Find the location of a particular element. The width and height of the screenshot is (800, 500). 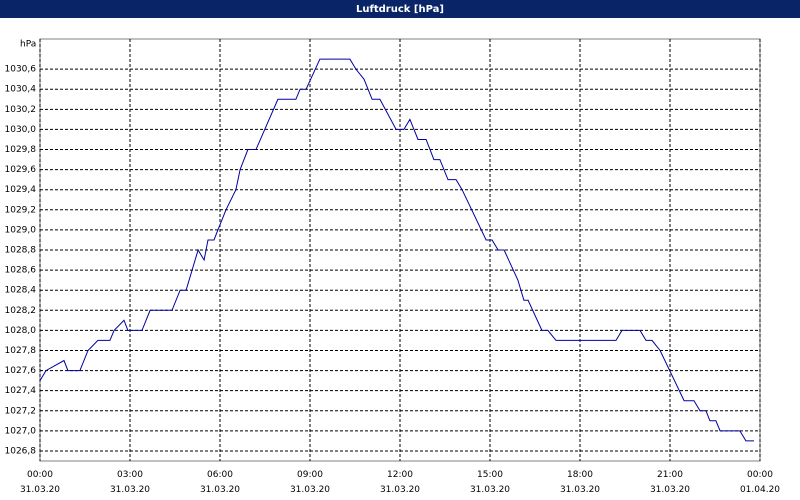

y-axis-unit: hPa is located at coordinates (28, 45).